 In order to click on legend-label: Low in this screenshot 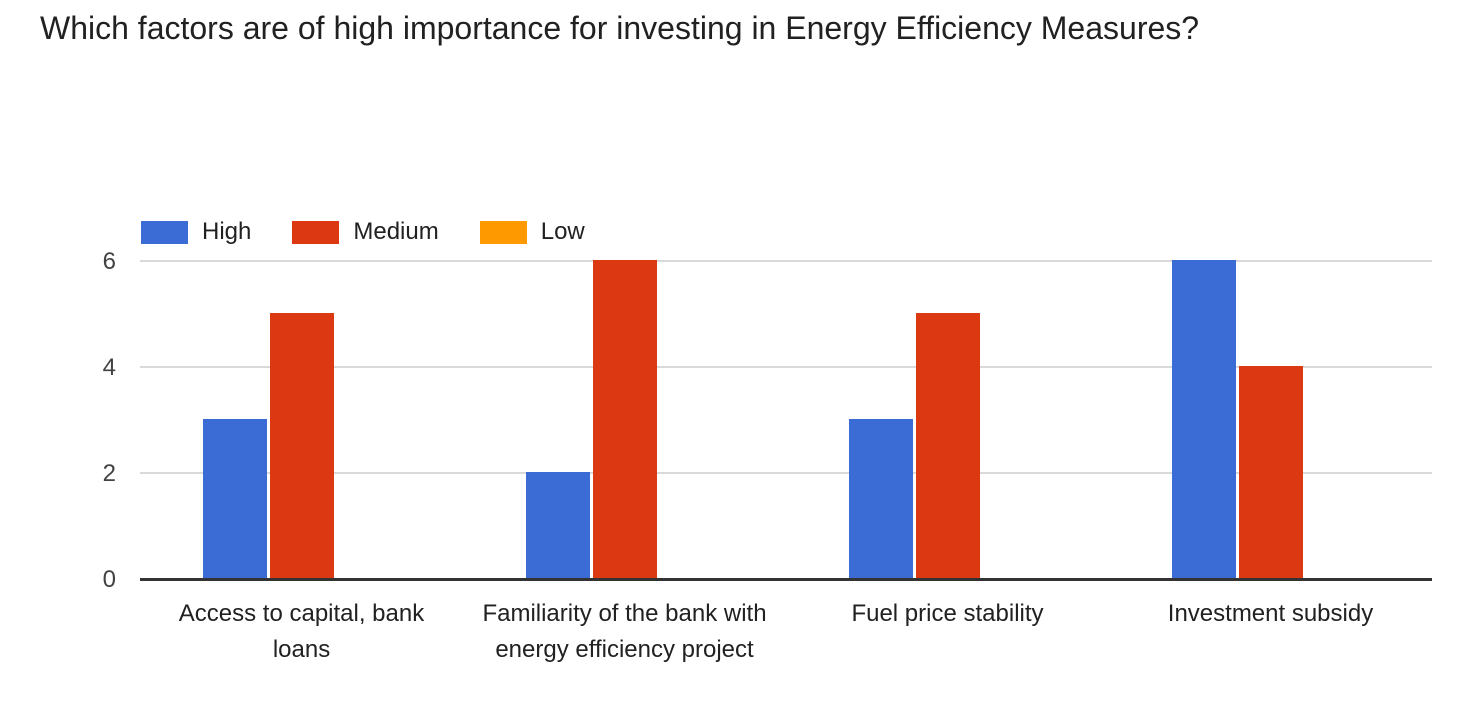, I will do `click(562, 231)`.